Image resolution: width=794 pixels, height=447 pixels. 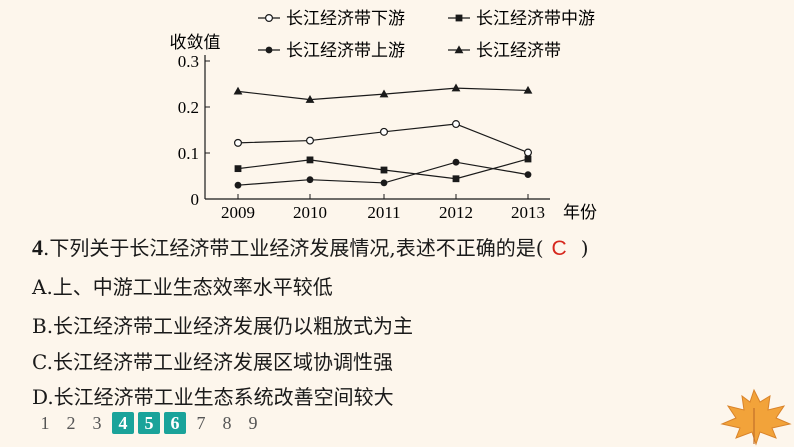 I want to click on page-link-5: 5, so click(x=149, y=423).